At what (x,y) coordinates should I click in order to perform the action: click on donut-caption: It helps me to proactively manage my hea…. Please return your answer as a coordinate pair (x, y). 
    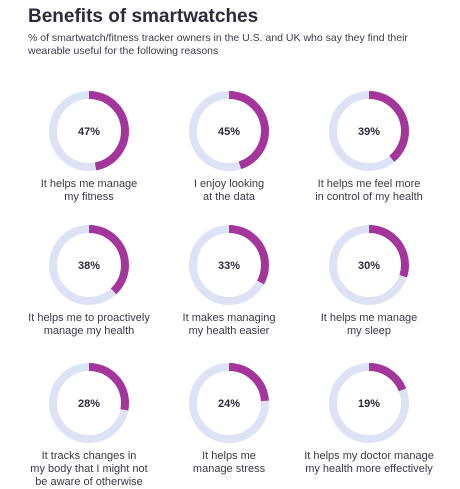
    Looking at the image, I should click on (89, 324).